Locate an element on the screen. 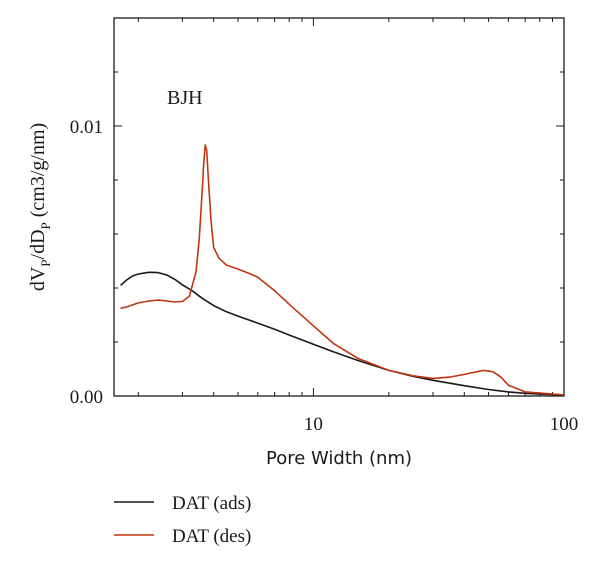  y-tick-label: 0.00 is located at coordinates (86, 397).